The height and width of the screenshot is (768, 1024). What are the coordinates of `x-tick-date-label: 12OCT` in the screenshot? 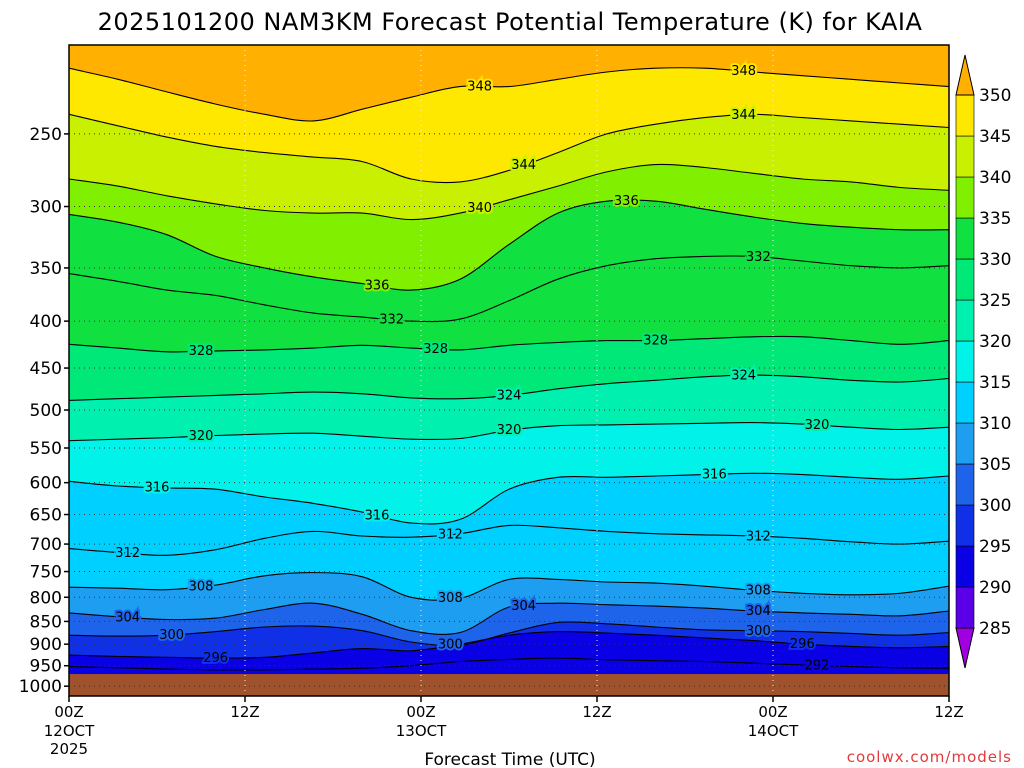 It's located at (69, 731).